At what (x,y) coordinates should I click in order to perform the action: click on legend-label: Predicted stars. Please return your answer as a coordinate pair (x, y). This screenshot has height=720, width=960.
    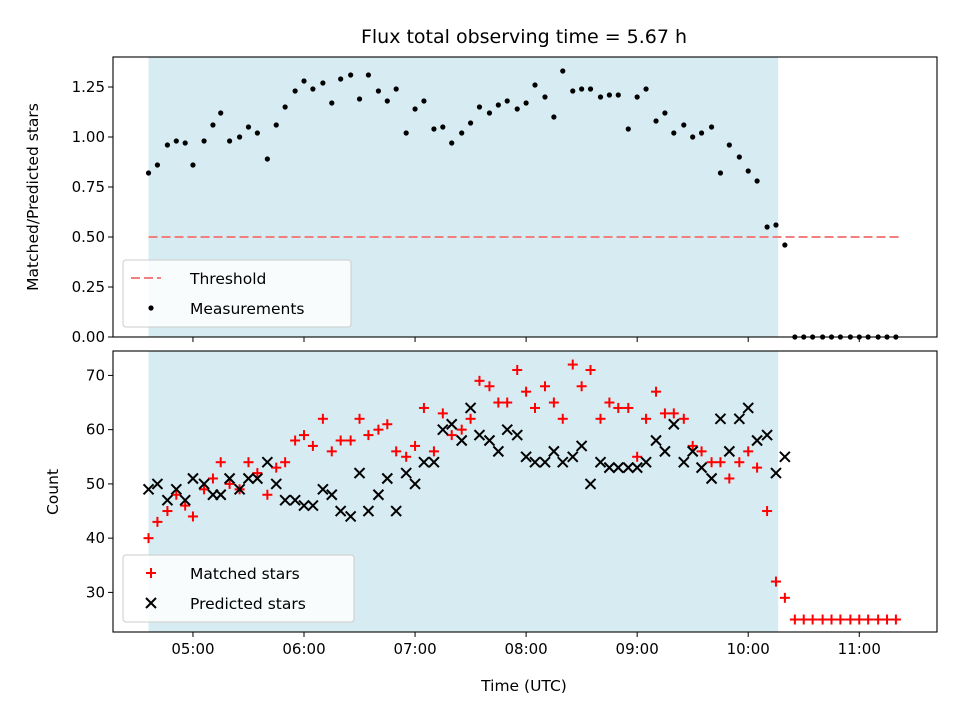
    Looking at the image, I should click on (248, 604).